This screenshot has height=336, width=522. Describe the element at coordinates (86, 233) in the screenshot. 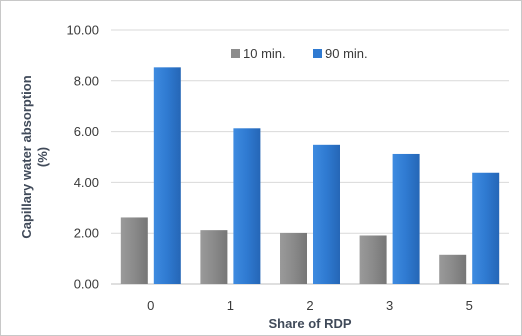

I see `y-tick-label: 2.00` at that location.